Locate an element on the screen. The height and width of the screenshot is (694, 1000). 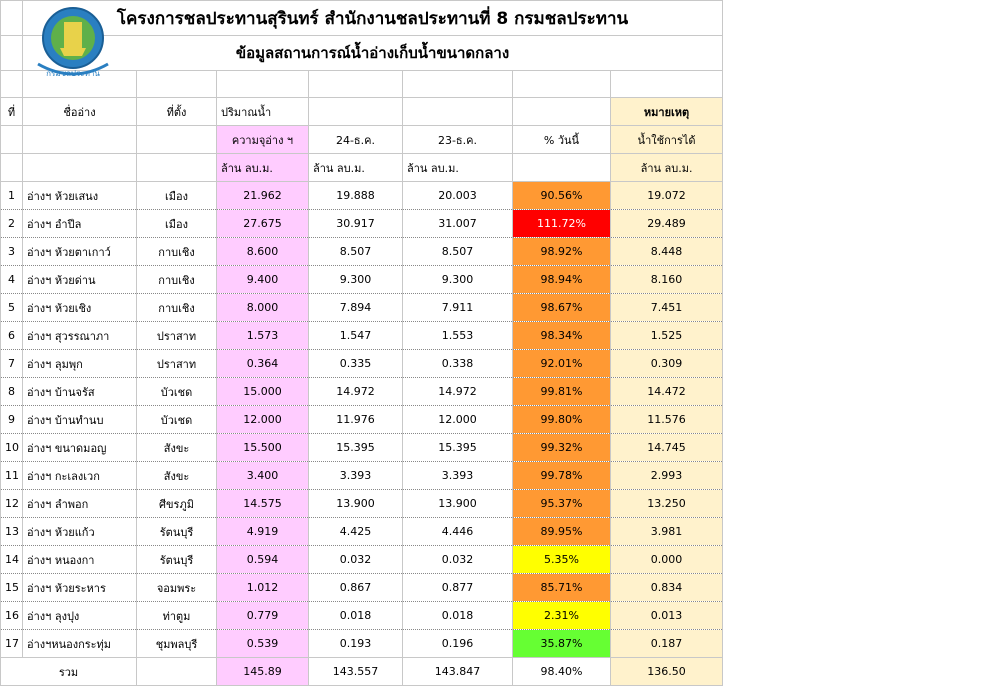
volume-date1-cell: 13.900 is located at coordinates (355, 503).